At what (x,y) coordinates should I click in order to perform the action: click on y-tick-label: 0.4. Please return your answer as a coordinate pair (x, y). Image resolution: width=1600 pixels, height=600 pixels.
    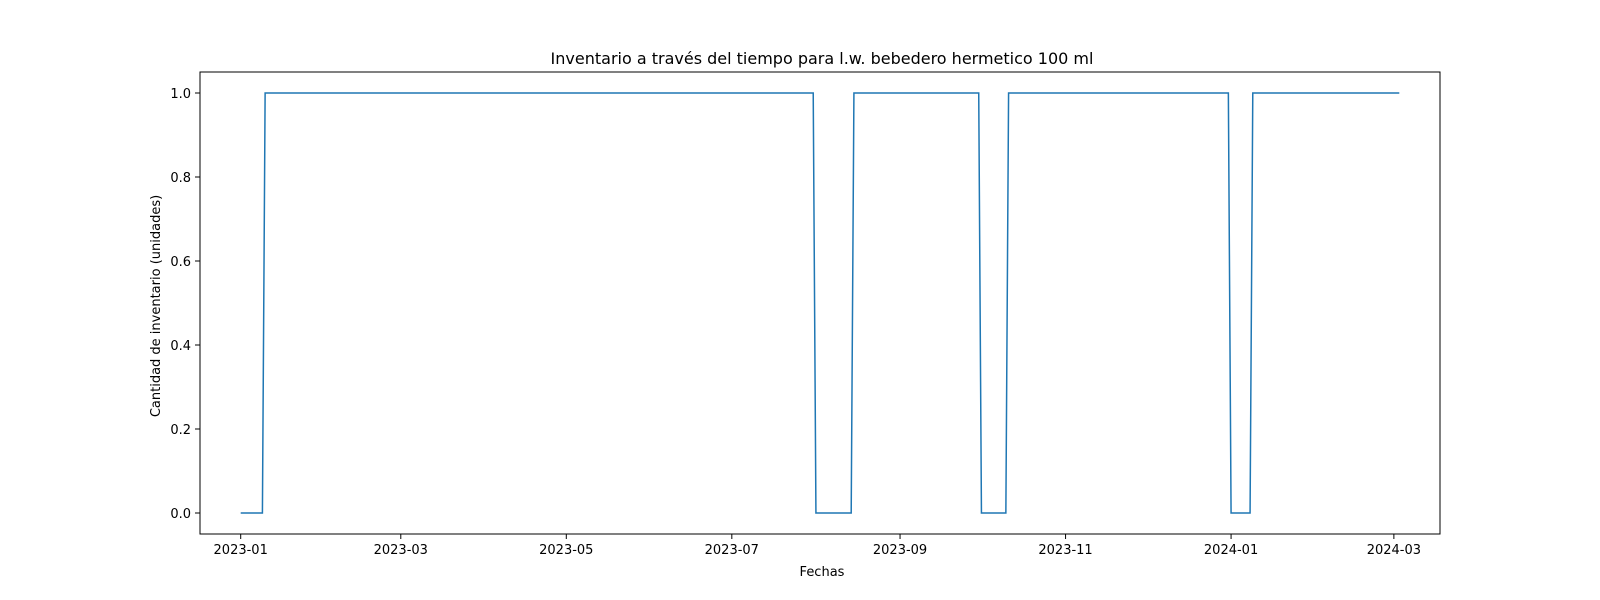
    Looking at the image, I should click on (180, 346).